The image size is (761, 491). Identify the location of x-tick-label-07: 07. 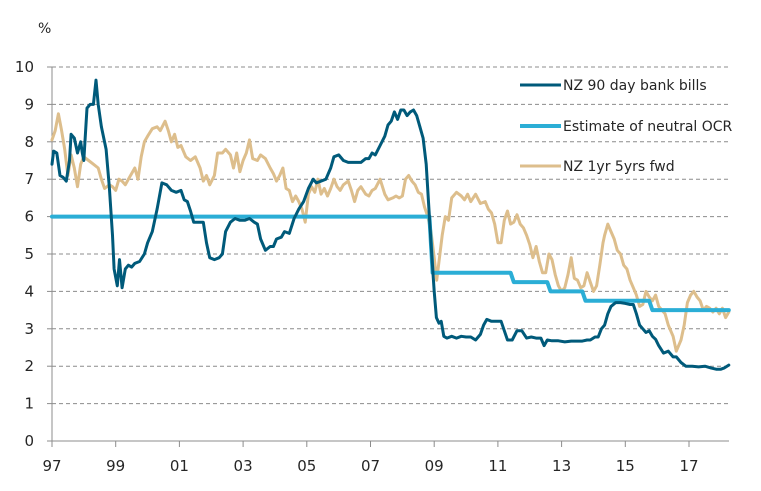
(370, 466).